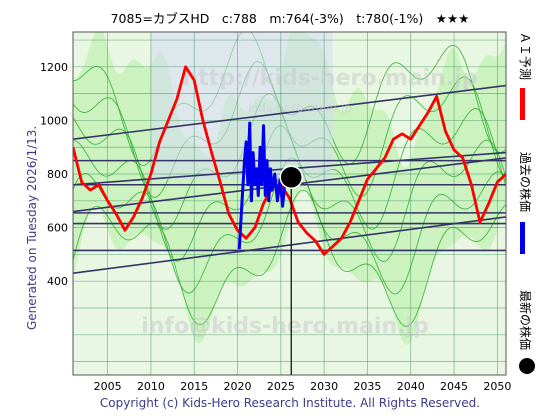  What do you see at coordinates (454, 386) in the screenshot?
I see `x-tick-label: 2045` at bounding box center [454, 386].